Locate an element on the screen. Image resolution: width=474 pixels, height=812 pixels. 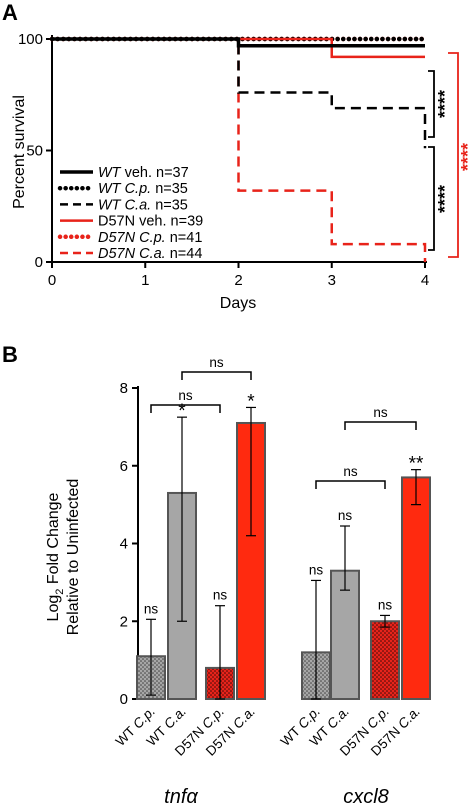
legend-label: D57N C.p. n=41 is located at coordinates (150, 238).